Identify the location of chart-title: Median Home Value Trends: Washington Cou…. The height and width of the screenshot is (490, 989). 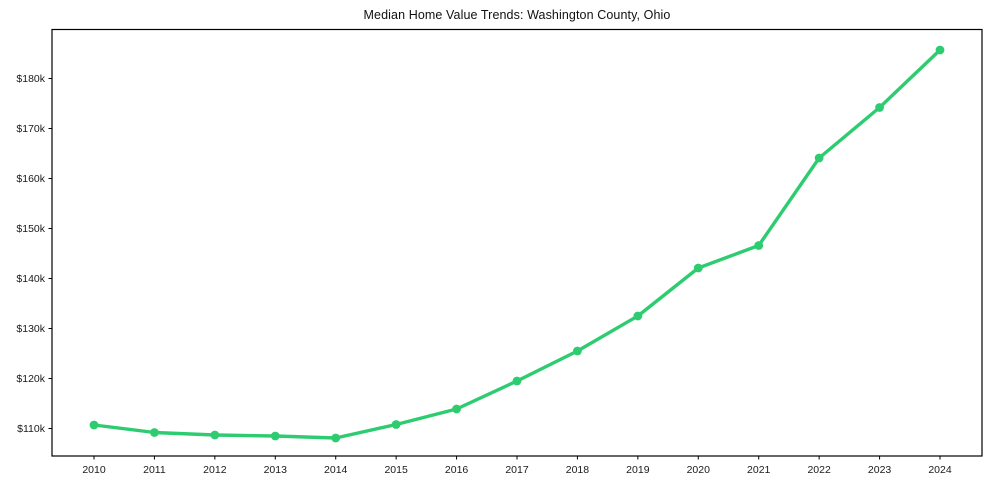
(517, 15).